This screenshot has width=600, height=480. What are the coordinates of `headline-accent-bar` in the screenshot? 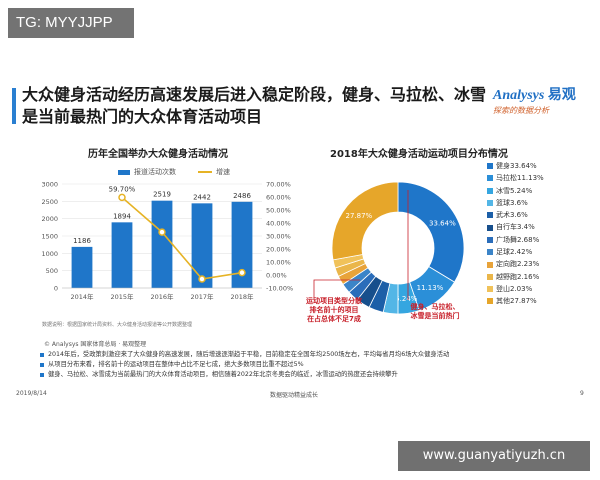 It's located at (14, 106).